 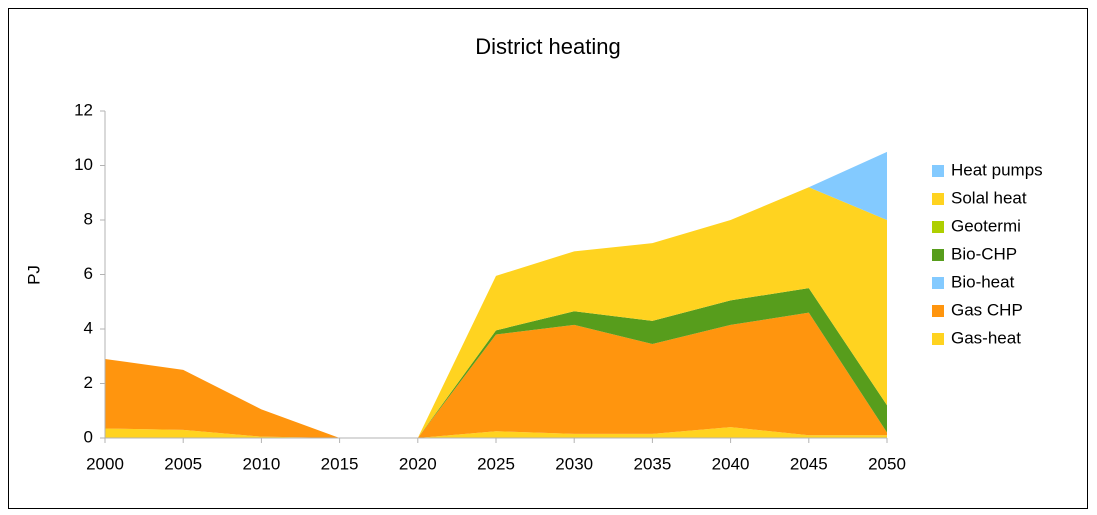 What do you see at coordinates (731, 463) in the screenshot?
I see `x-tick-label: 2040` at bounding box center [731, 463].